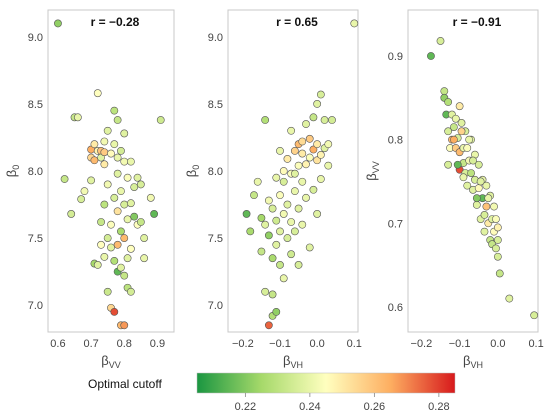  What do you see at coordinates (215, 239) in the screenshot?
I see `y-tick-label: 7.5` at bounding box center [215, 239].